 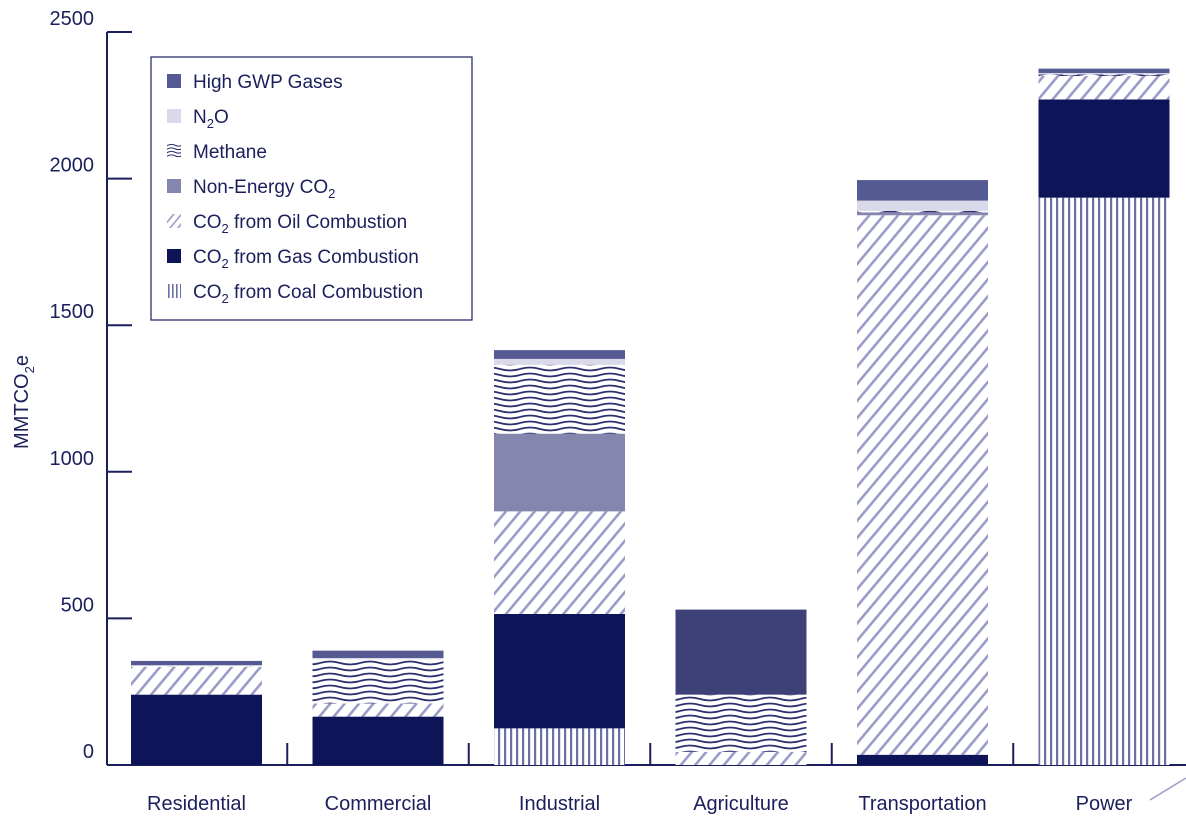 I want to click on y-axis-label: MMTCO2e, so click(x=24, y=402).